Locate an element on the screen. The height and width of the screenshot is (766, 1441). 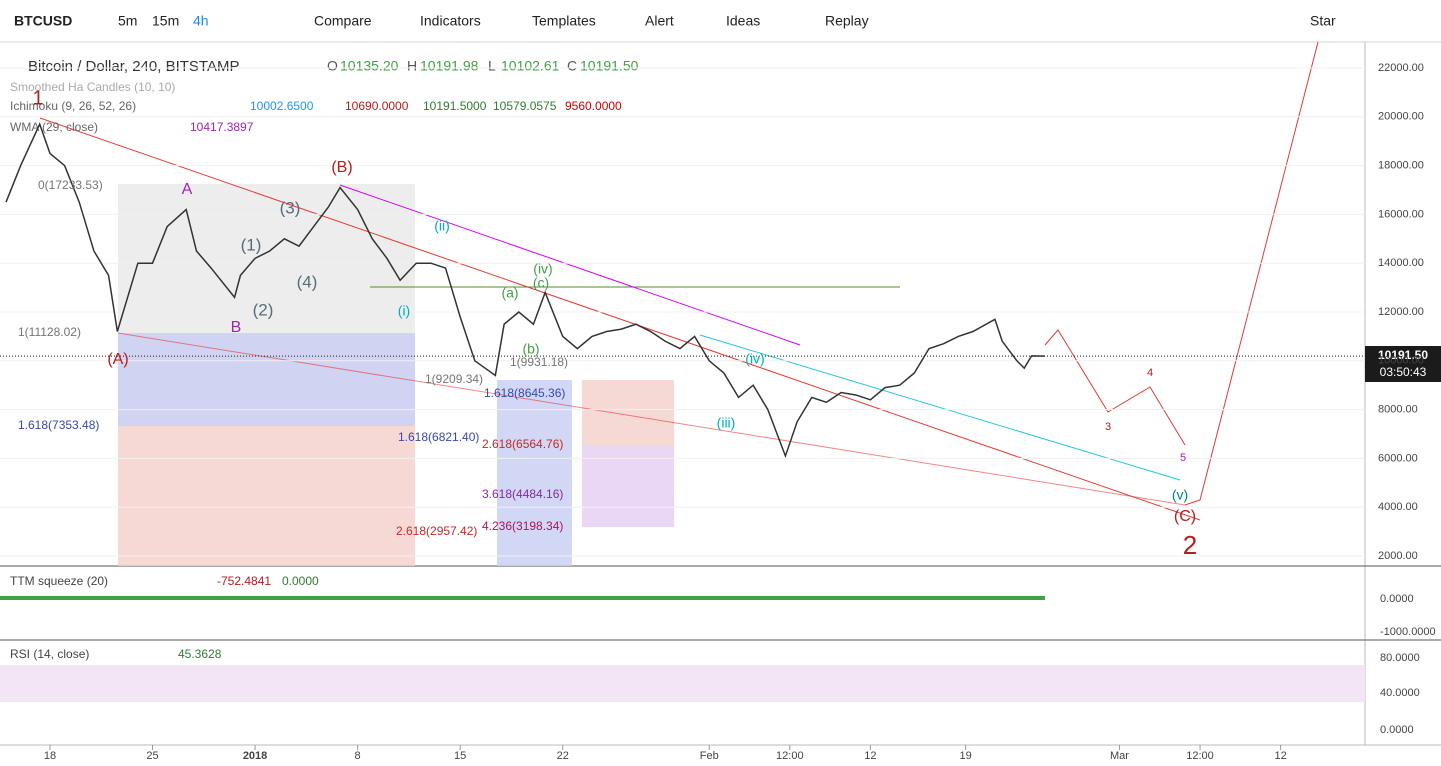
wma-legend: WMA (29, close) is located at coordinates (54, 127).